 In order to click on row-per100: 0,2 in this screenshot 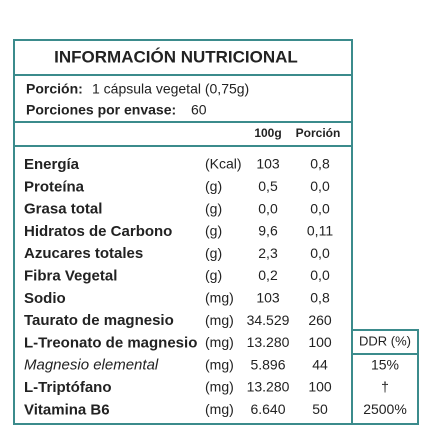, I will do `click(268, 275)`.